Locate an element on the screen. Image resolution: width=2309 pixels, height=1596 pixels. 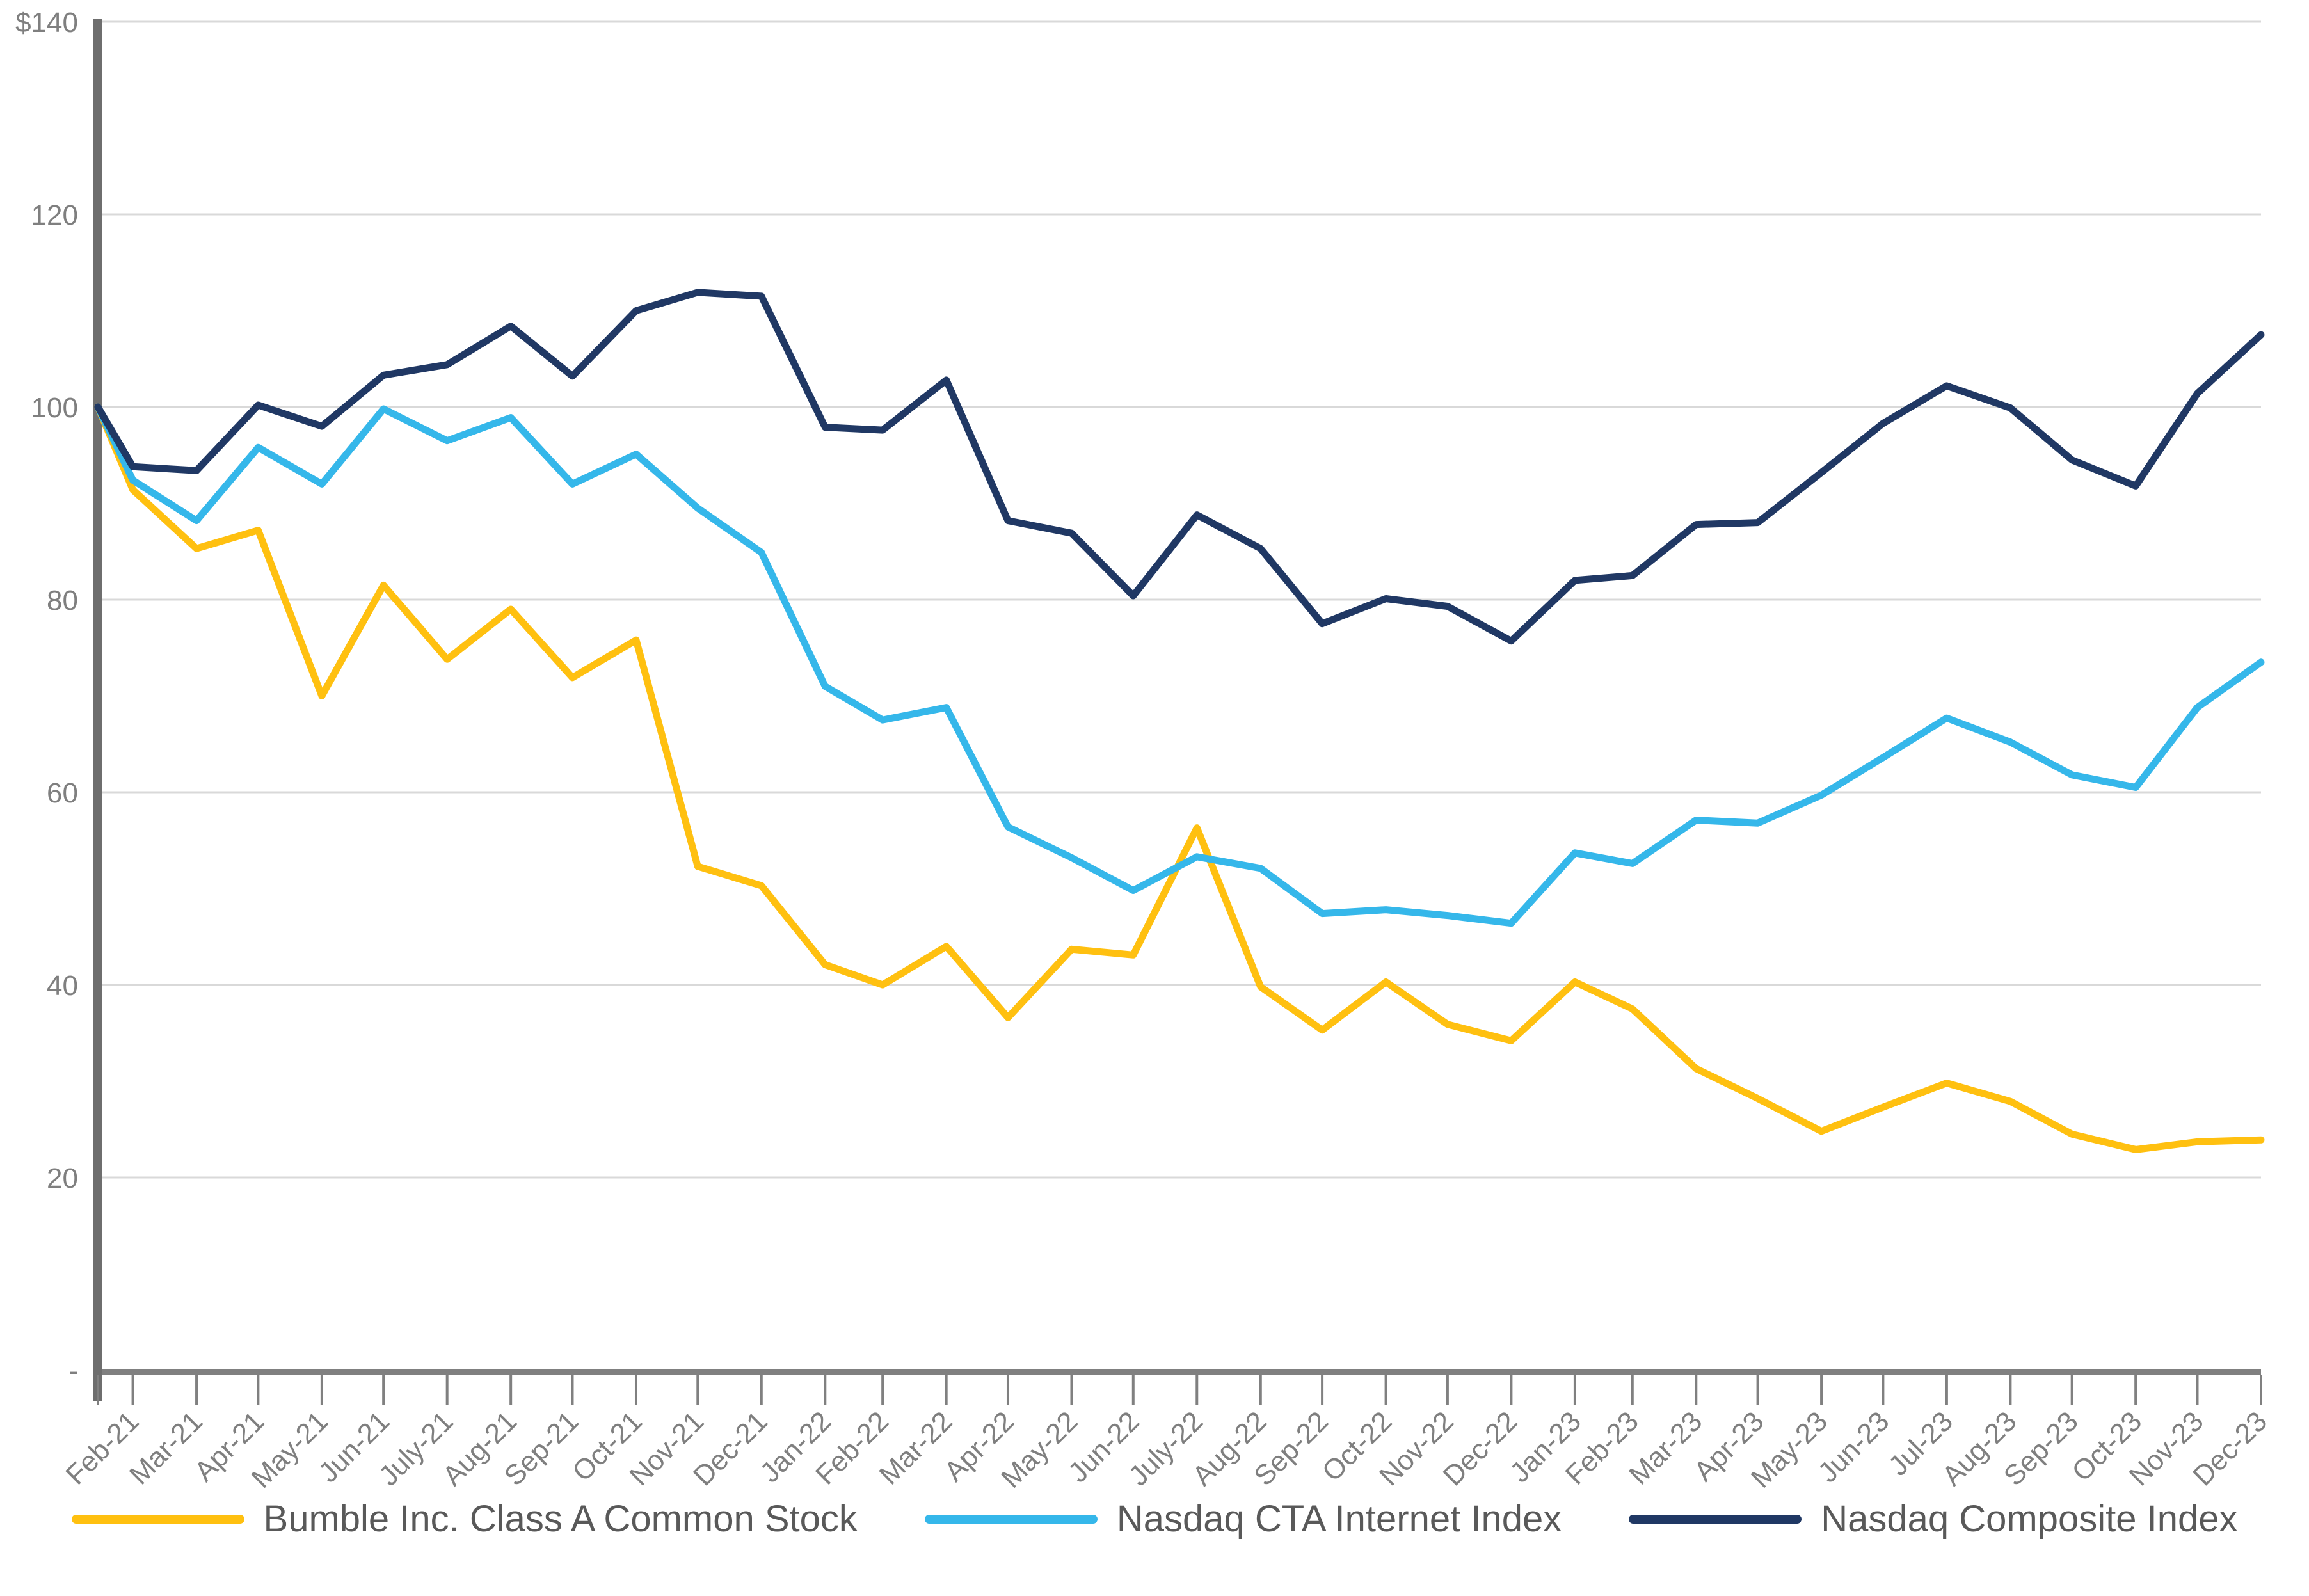
legend-label: Nasdaq CTA Internet Index is located at coordinates (1339, 1519).